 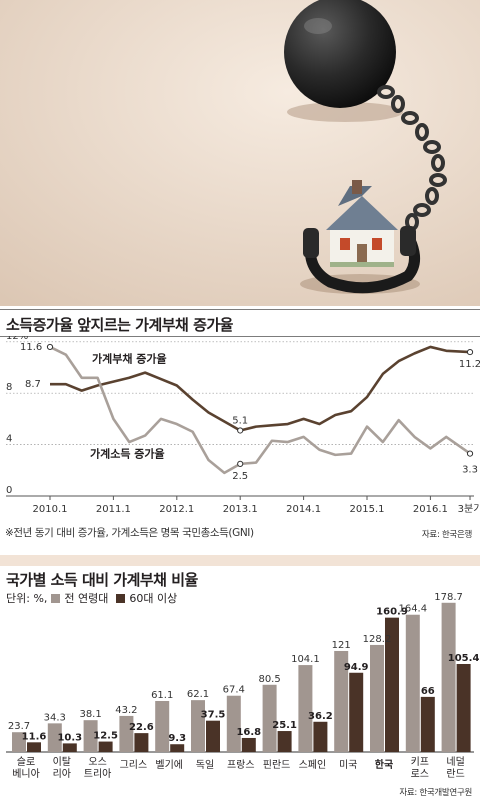 I want to click on category-label: 트리아, so click(x=98, y=774).